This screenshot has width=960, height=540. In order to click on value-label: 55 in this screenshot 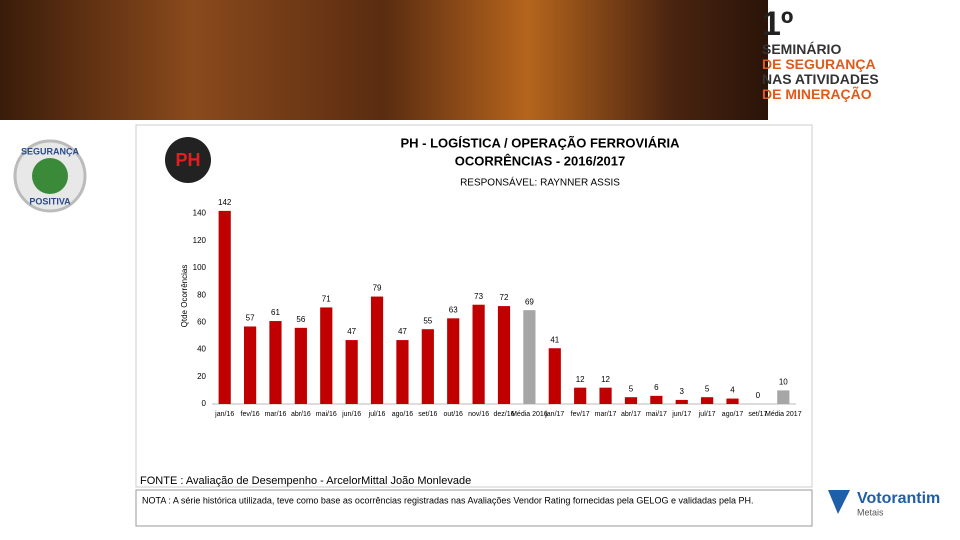, I will do `click(427, 320)`.